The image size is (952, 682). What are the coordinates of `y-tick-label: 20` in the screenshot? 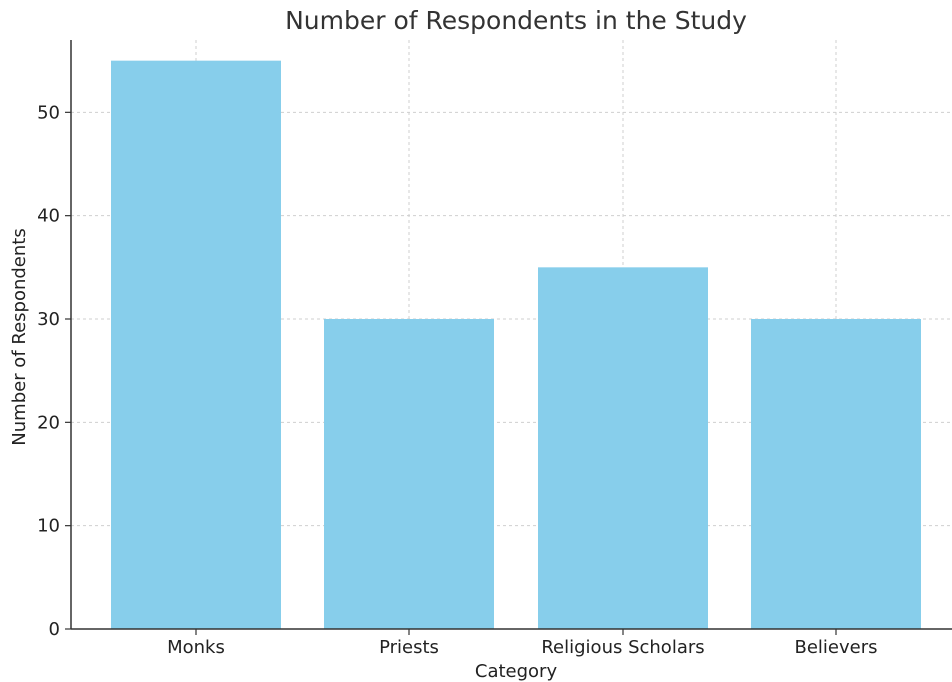 It's located at (48, 422).